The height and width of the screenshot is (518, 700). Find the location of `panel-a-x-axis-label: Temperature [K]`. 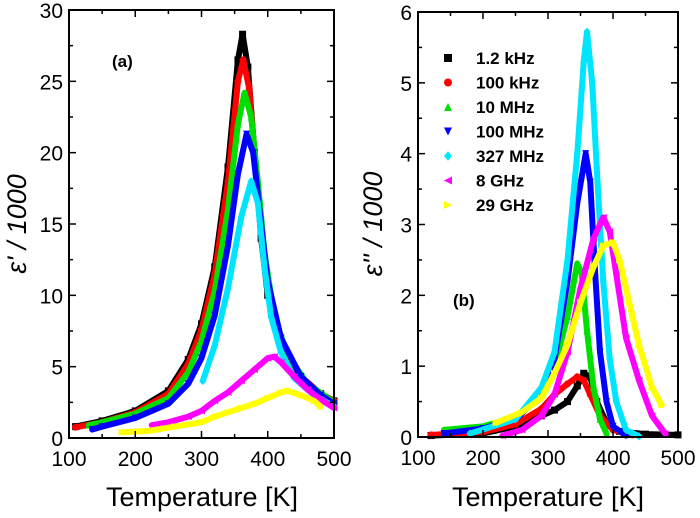

panel-a-x-axis-label: Temperature [K] is located at coordinates (202, 497).